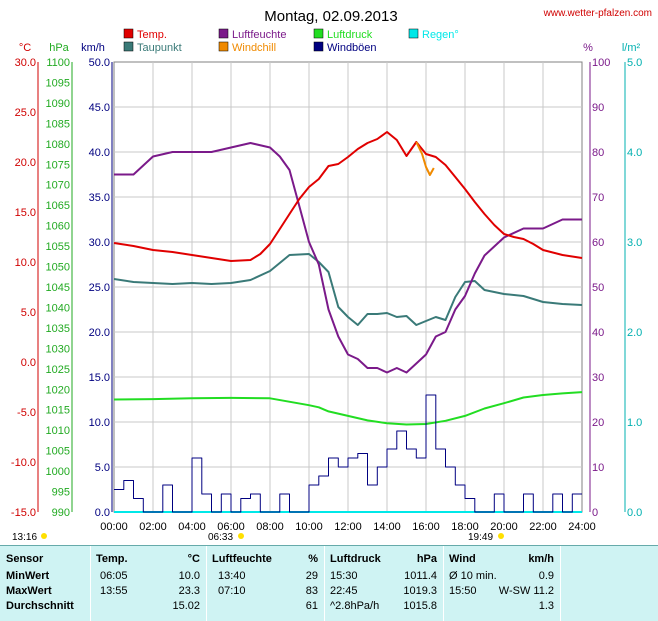  I want to click on wind-tick-label: 50.0, so click(99, 63).